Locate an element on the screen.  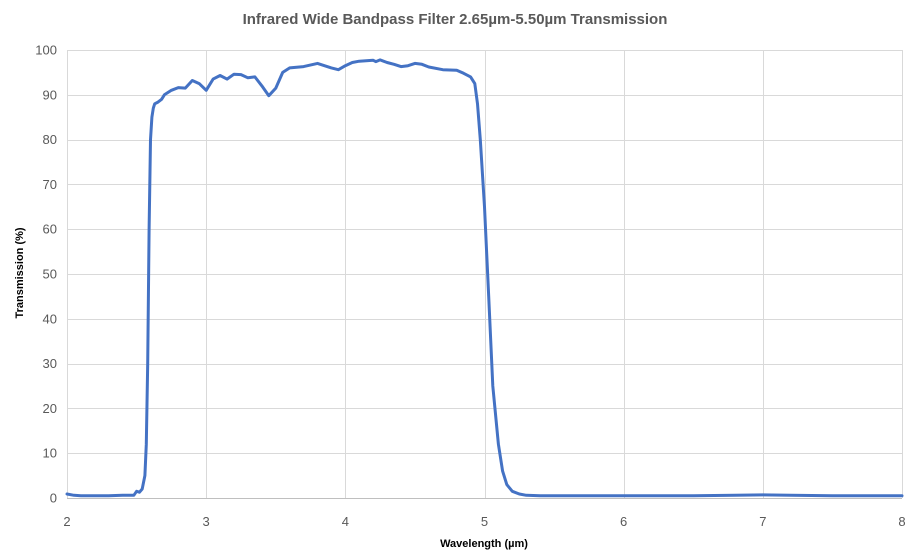
x-tick-label: 6 is located at coordinates (623, 521).